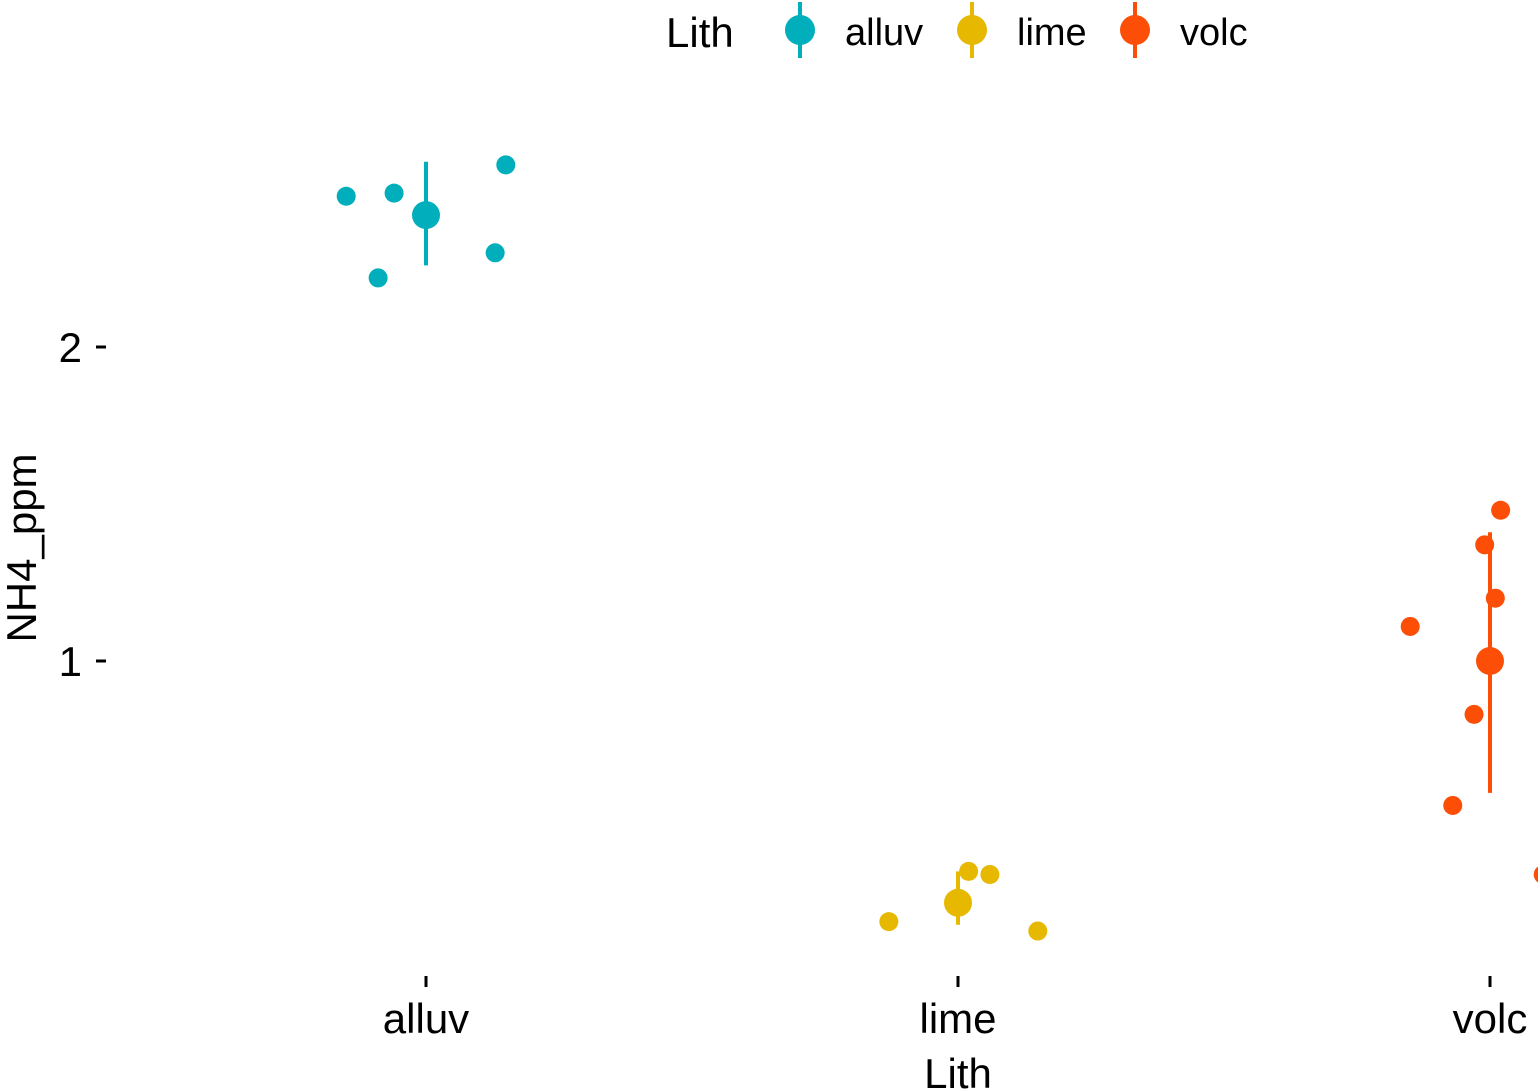 The image size is (1538, 1092). I want to click on x-tick-label: volc, so click(1490, 1018).